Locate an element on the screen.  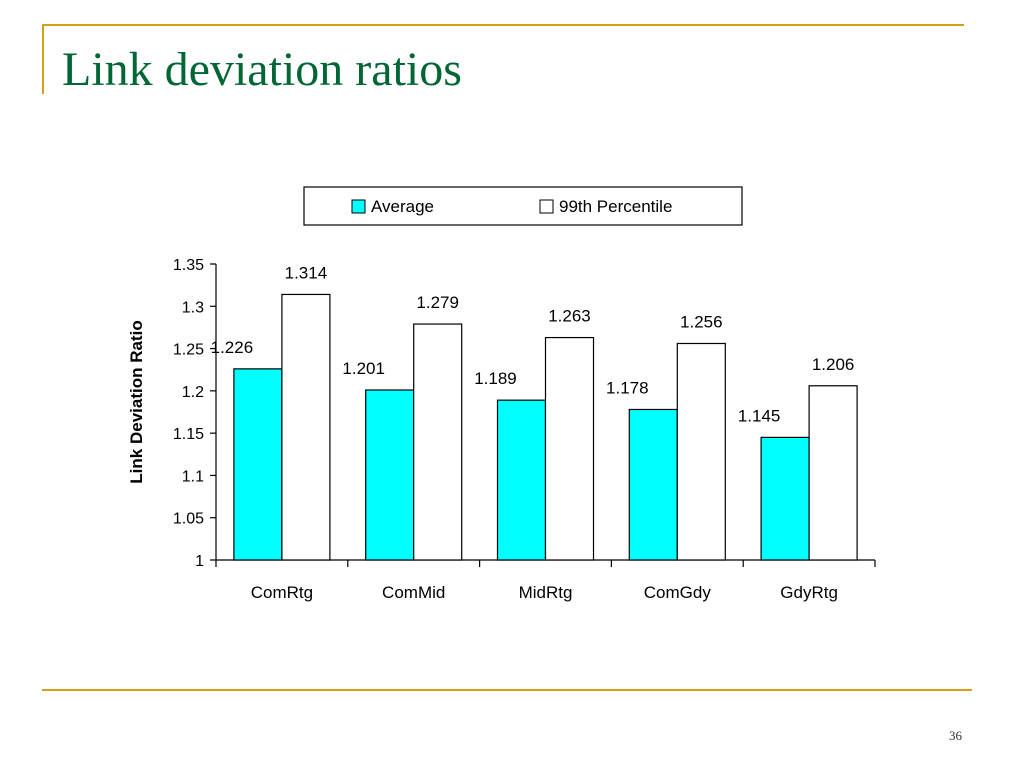
bar-99th-percentile-gdyrtg is located at coordinates (833, 473).